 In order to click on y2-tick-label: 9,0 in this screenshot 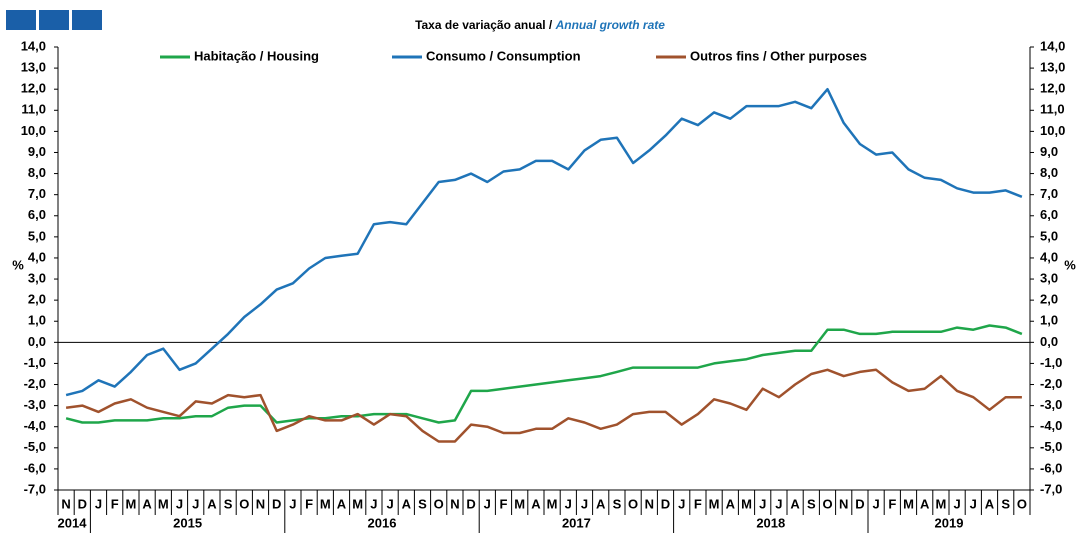, I will do `click(1049, 151)`.